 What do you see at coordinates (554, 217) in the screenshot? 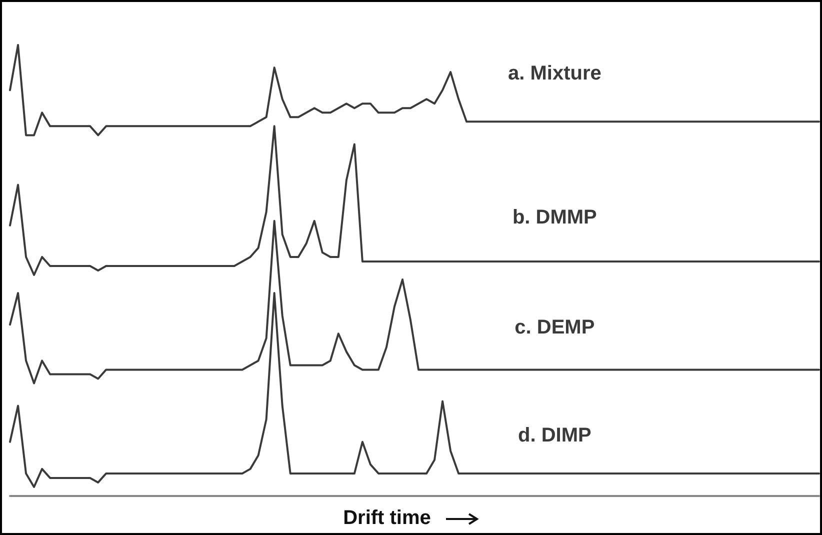
I see `series-label: b. DMMP` at bounding box center [554, 217].